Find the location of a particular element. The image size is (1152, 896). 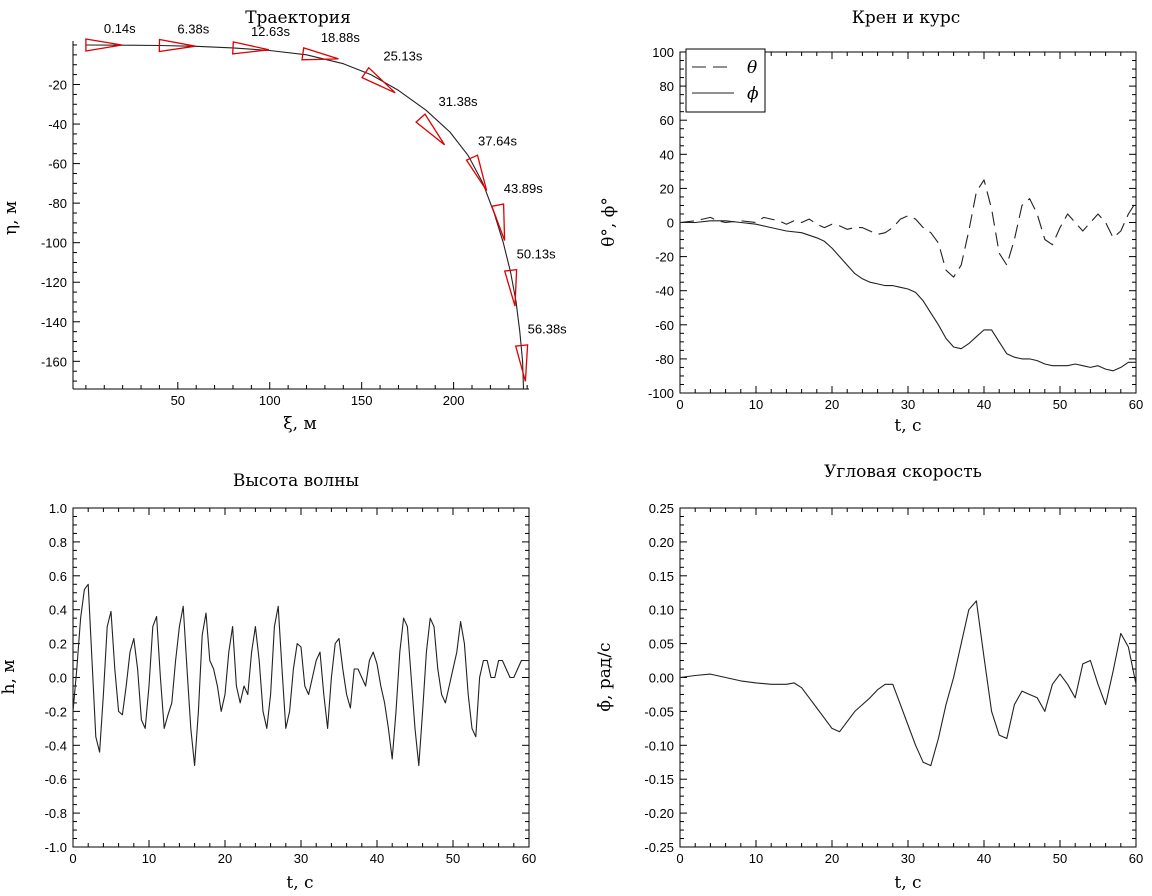

time-label: 56.38s is located at coordinates (548, 329).